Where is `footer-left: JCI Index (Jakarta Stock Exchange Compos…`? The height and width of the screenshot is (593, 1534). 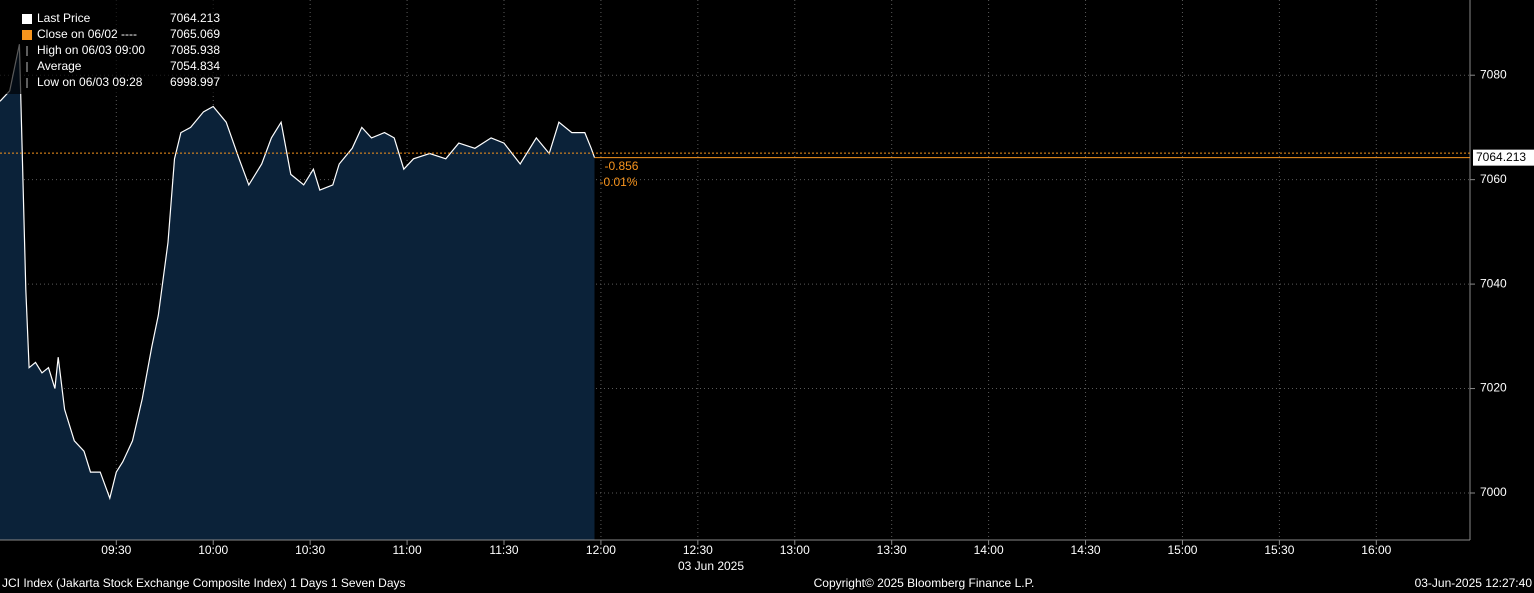 footer-left: JCI Index (Jakarta Stock Exchange Compos… is located at coordinates (204, 583).